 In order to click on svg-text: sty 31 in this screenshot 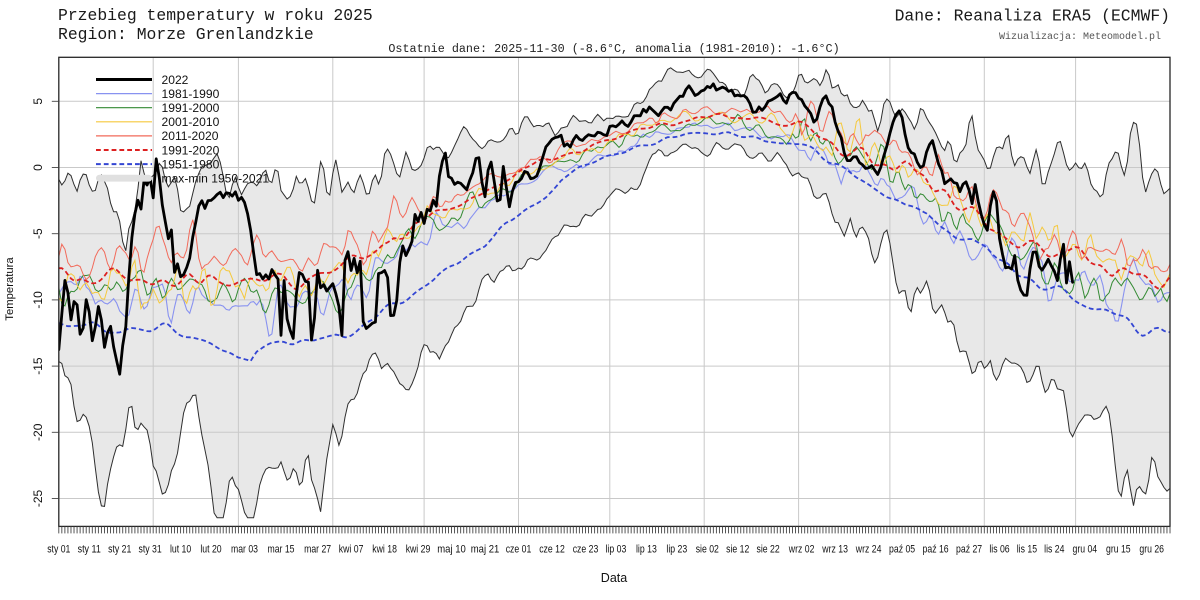, I will do `click(150, 550)`.